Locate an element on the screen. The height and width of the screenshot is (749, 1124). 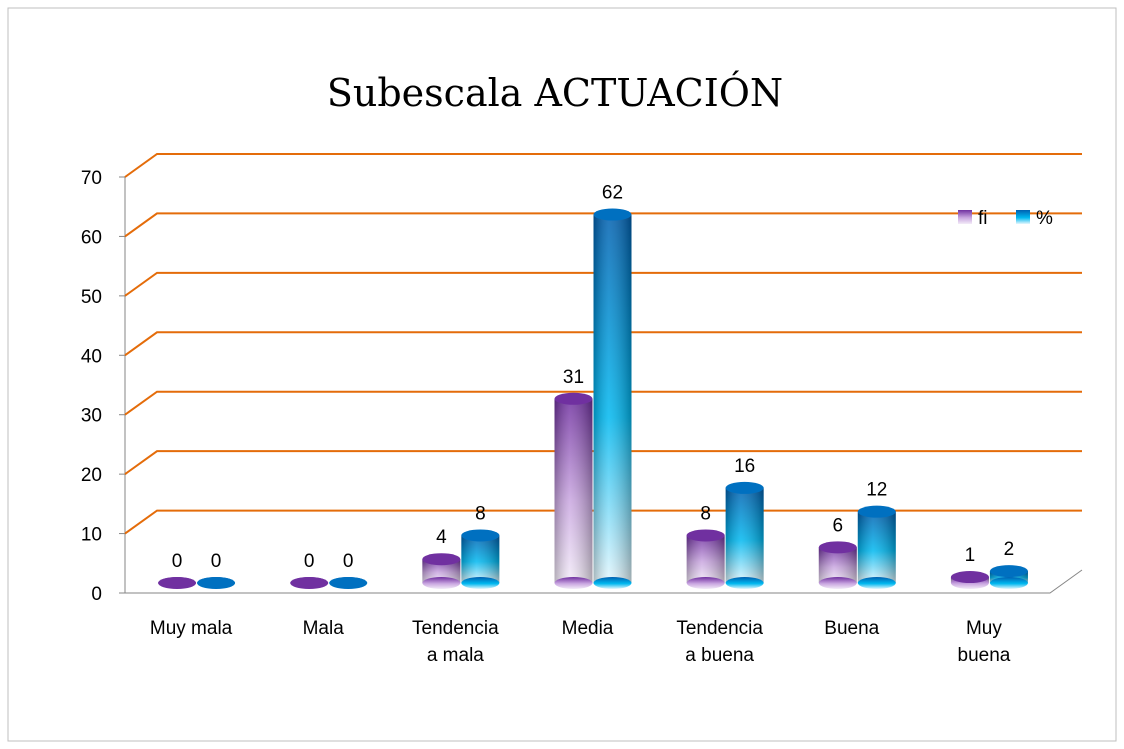
x-tick-label: Muy mala is located at coordinates (191, 628).